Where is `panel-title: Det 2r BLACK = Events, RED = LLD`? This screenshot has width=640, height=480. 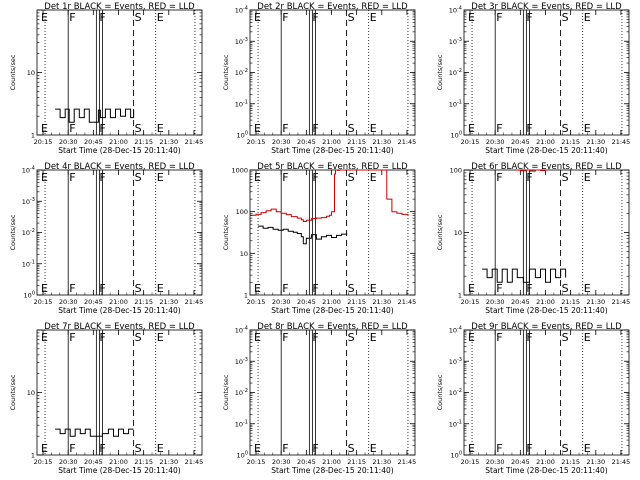 panel-title: Det 2r BLACK = Events, RED = LLD is located at coordinates (332, 7).